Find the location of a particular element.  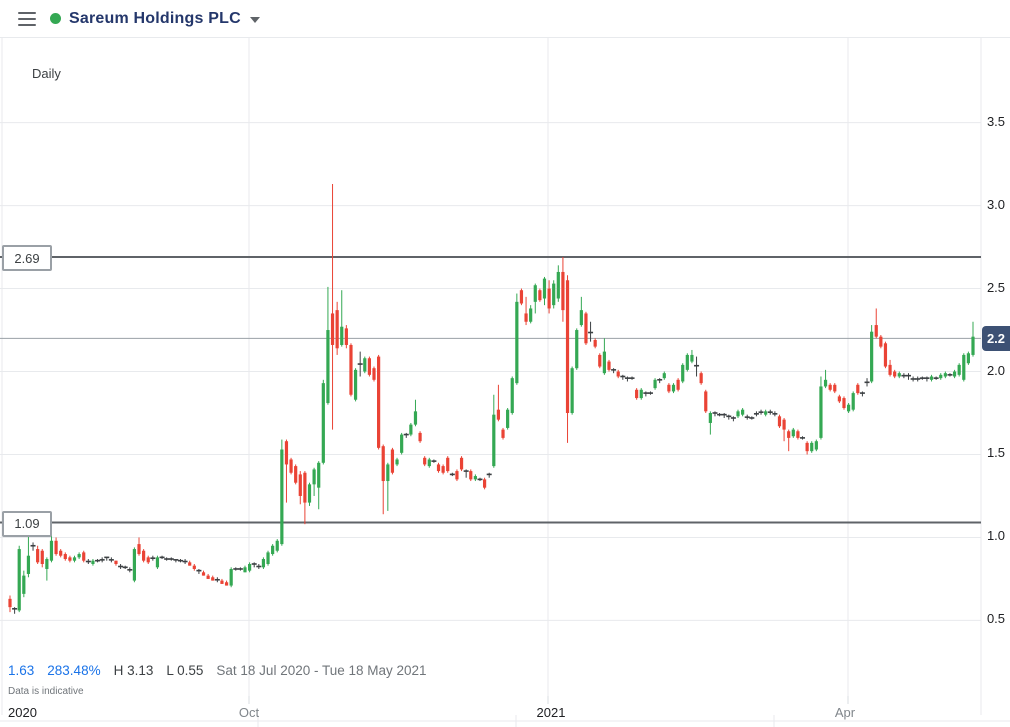

page-title: Sareum Holdings PLC is located at coordinates (155, 18).